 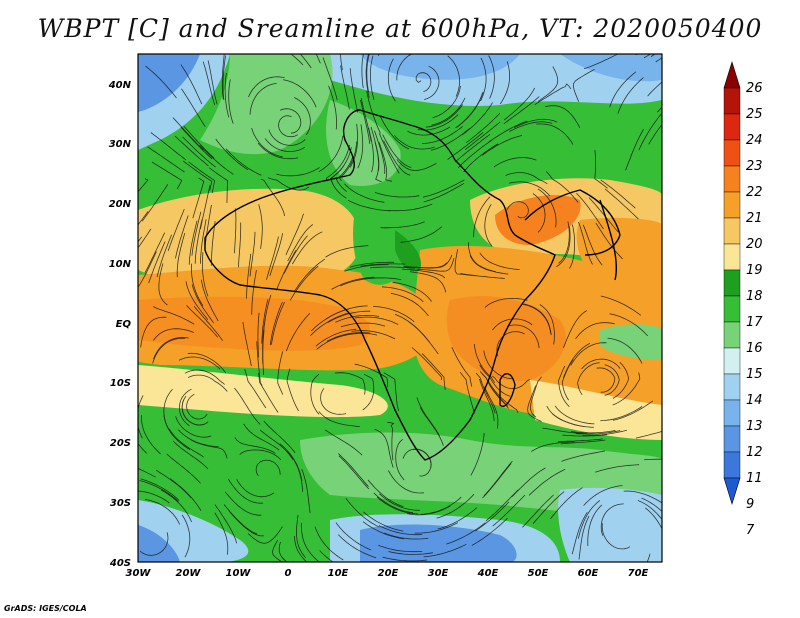 What do you see at coordinates (750, 530) in the screenshot?
I see `colorbar-label: 7` at bounding box center [750, 530].